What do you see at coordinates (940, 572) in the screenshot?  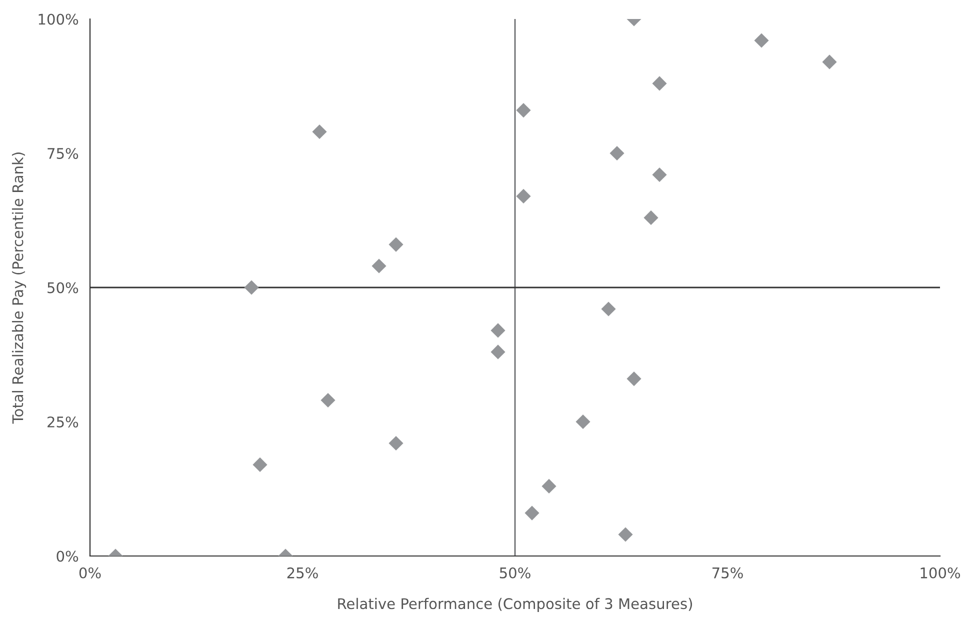 I see `x-tick-label: 100%` at bounding box center [940, 572].